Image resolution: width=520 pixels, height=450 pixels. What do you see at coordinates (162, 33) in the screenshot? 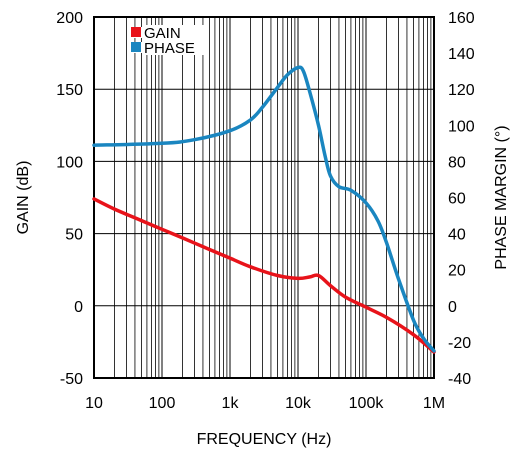
I see `legend-label-gain: GAIN` at bounding box center [162, 33].